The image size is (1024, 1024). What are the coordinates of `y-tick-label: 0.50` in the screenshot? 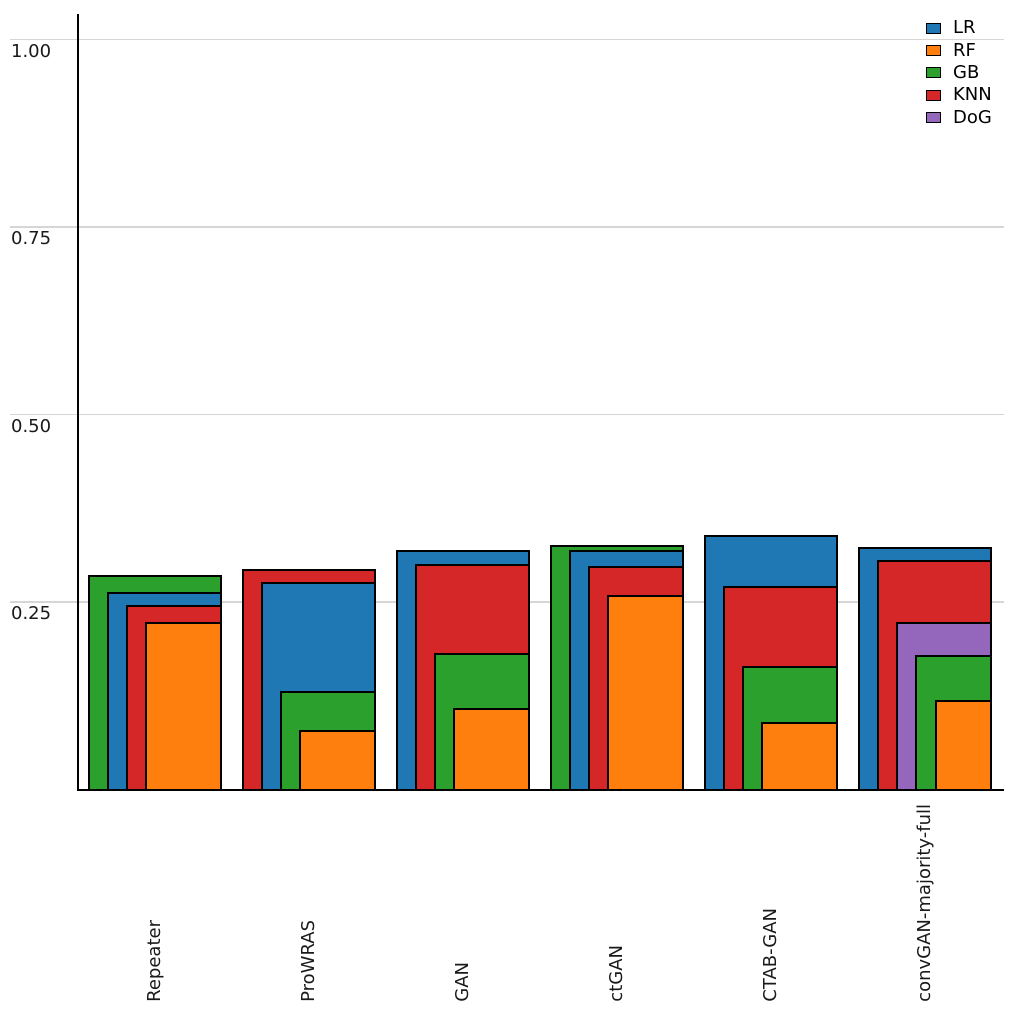 It's located at (31, 426).